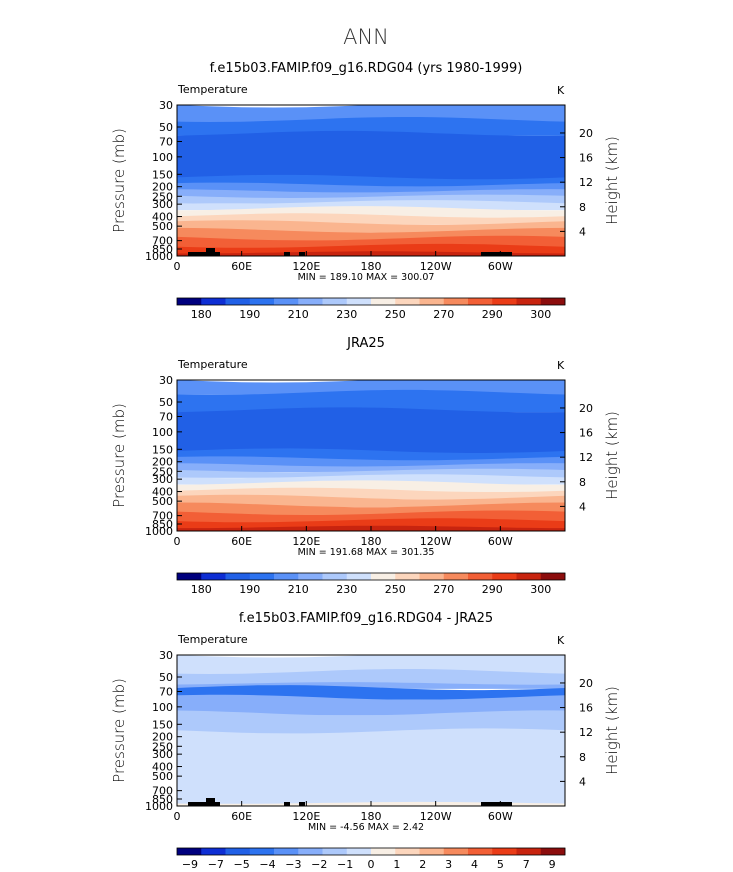 This screenshot has width=733, height=872. What do you see at coordinates (162, 776) in the screenshot?
I see `y-tick-label: 500` at bounding box center [162, 776].